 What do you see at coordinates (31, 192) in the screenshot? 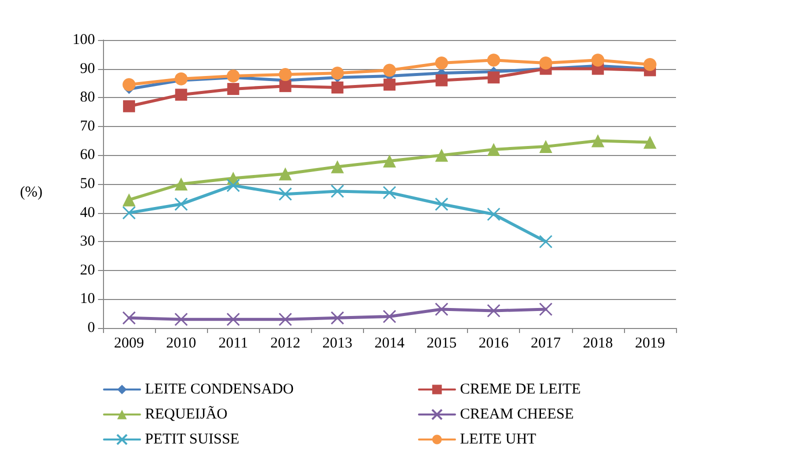
I see `y-axis-title: (%)` at bounding box center [31, 192].